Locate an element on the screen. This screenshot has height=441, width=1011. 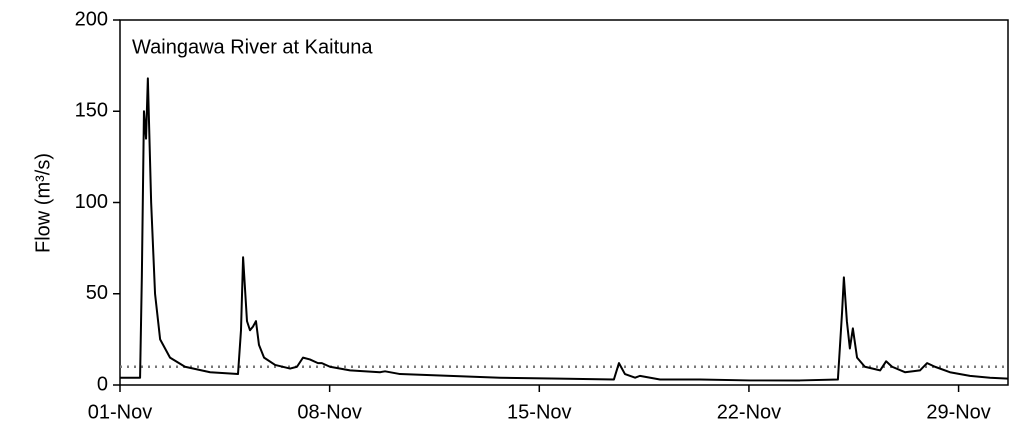
x-tick-label: 15-Nov is located at coordinates (539, 412).